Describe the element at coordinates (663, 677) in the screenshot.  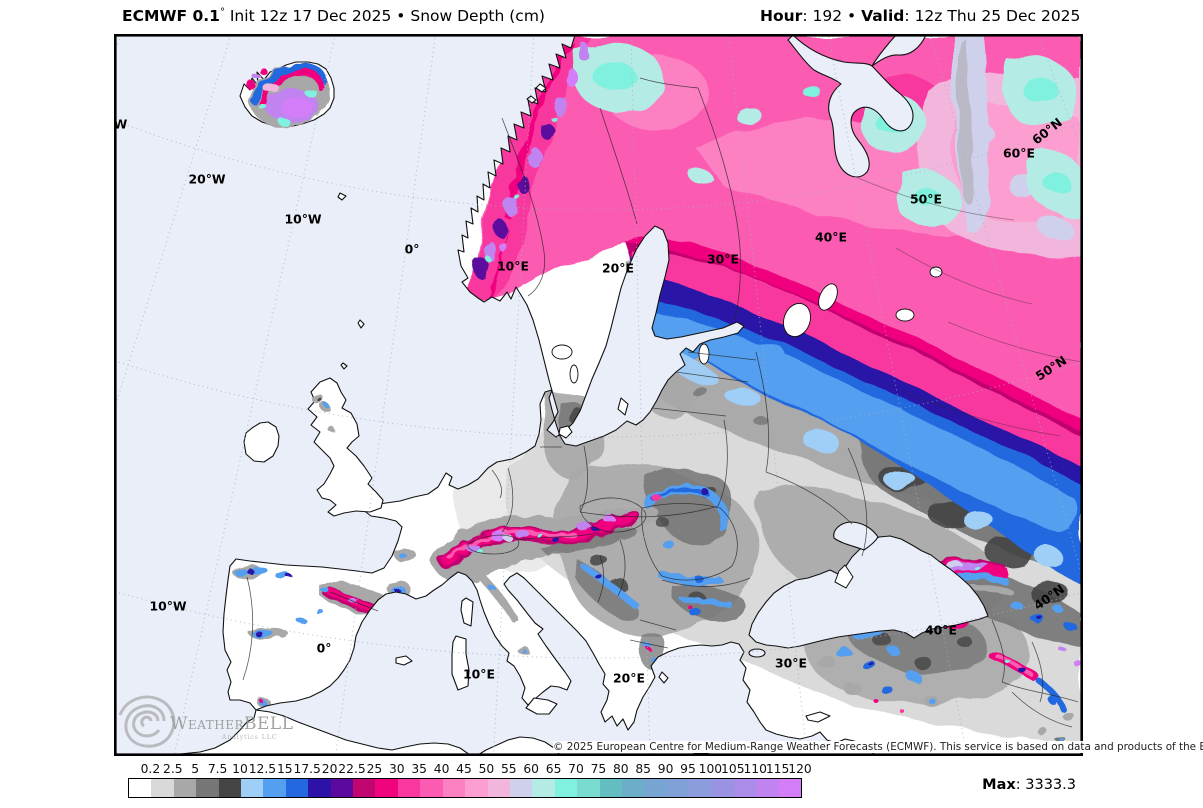
I see `euboea` at that location.